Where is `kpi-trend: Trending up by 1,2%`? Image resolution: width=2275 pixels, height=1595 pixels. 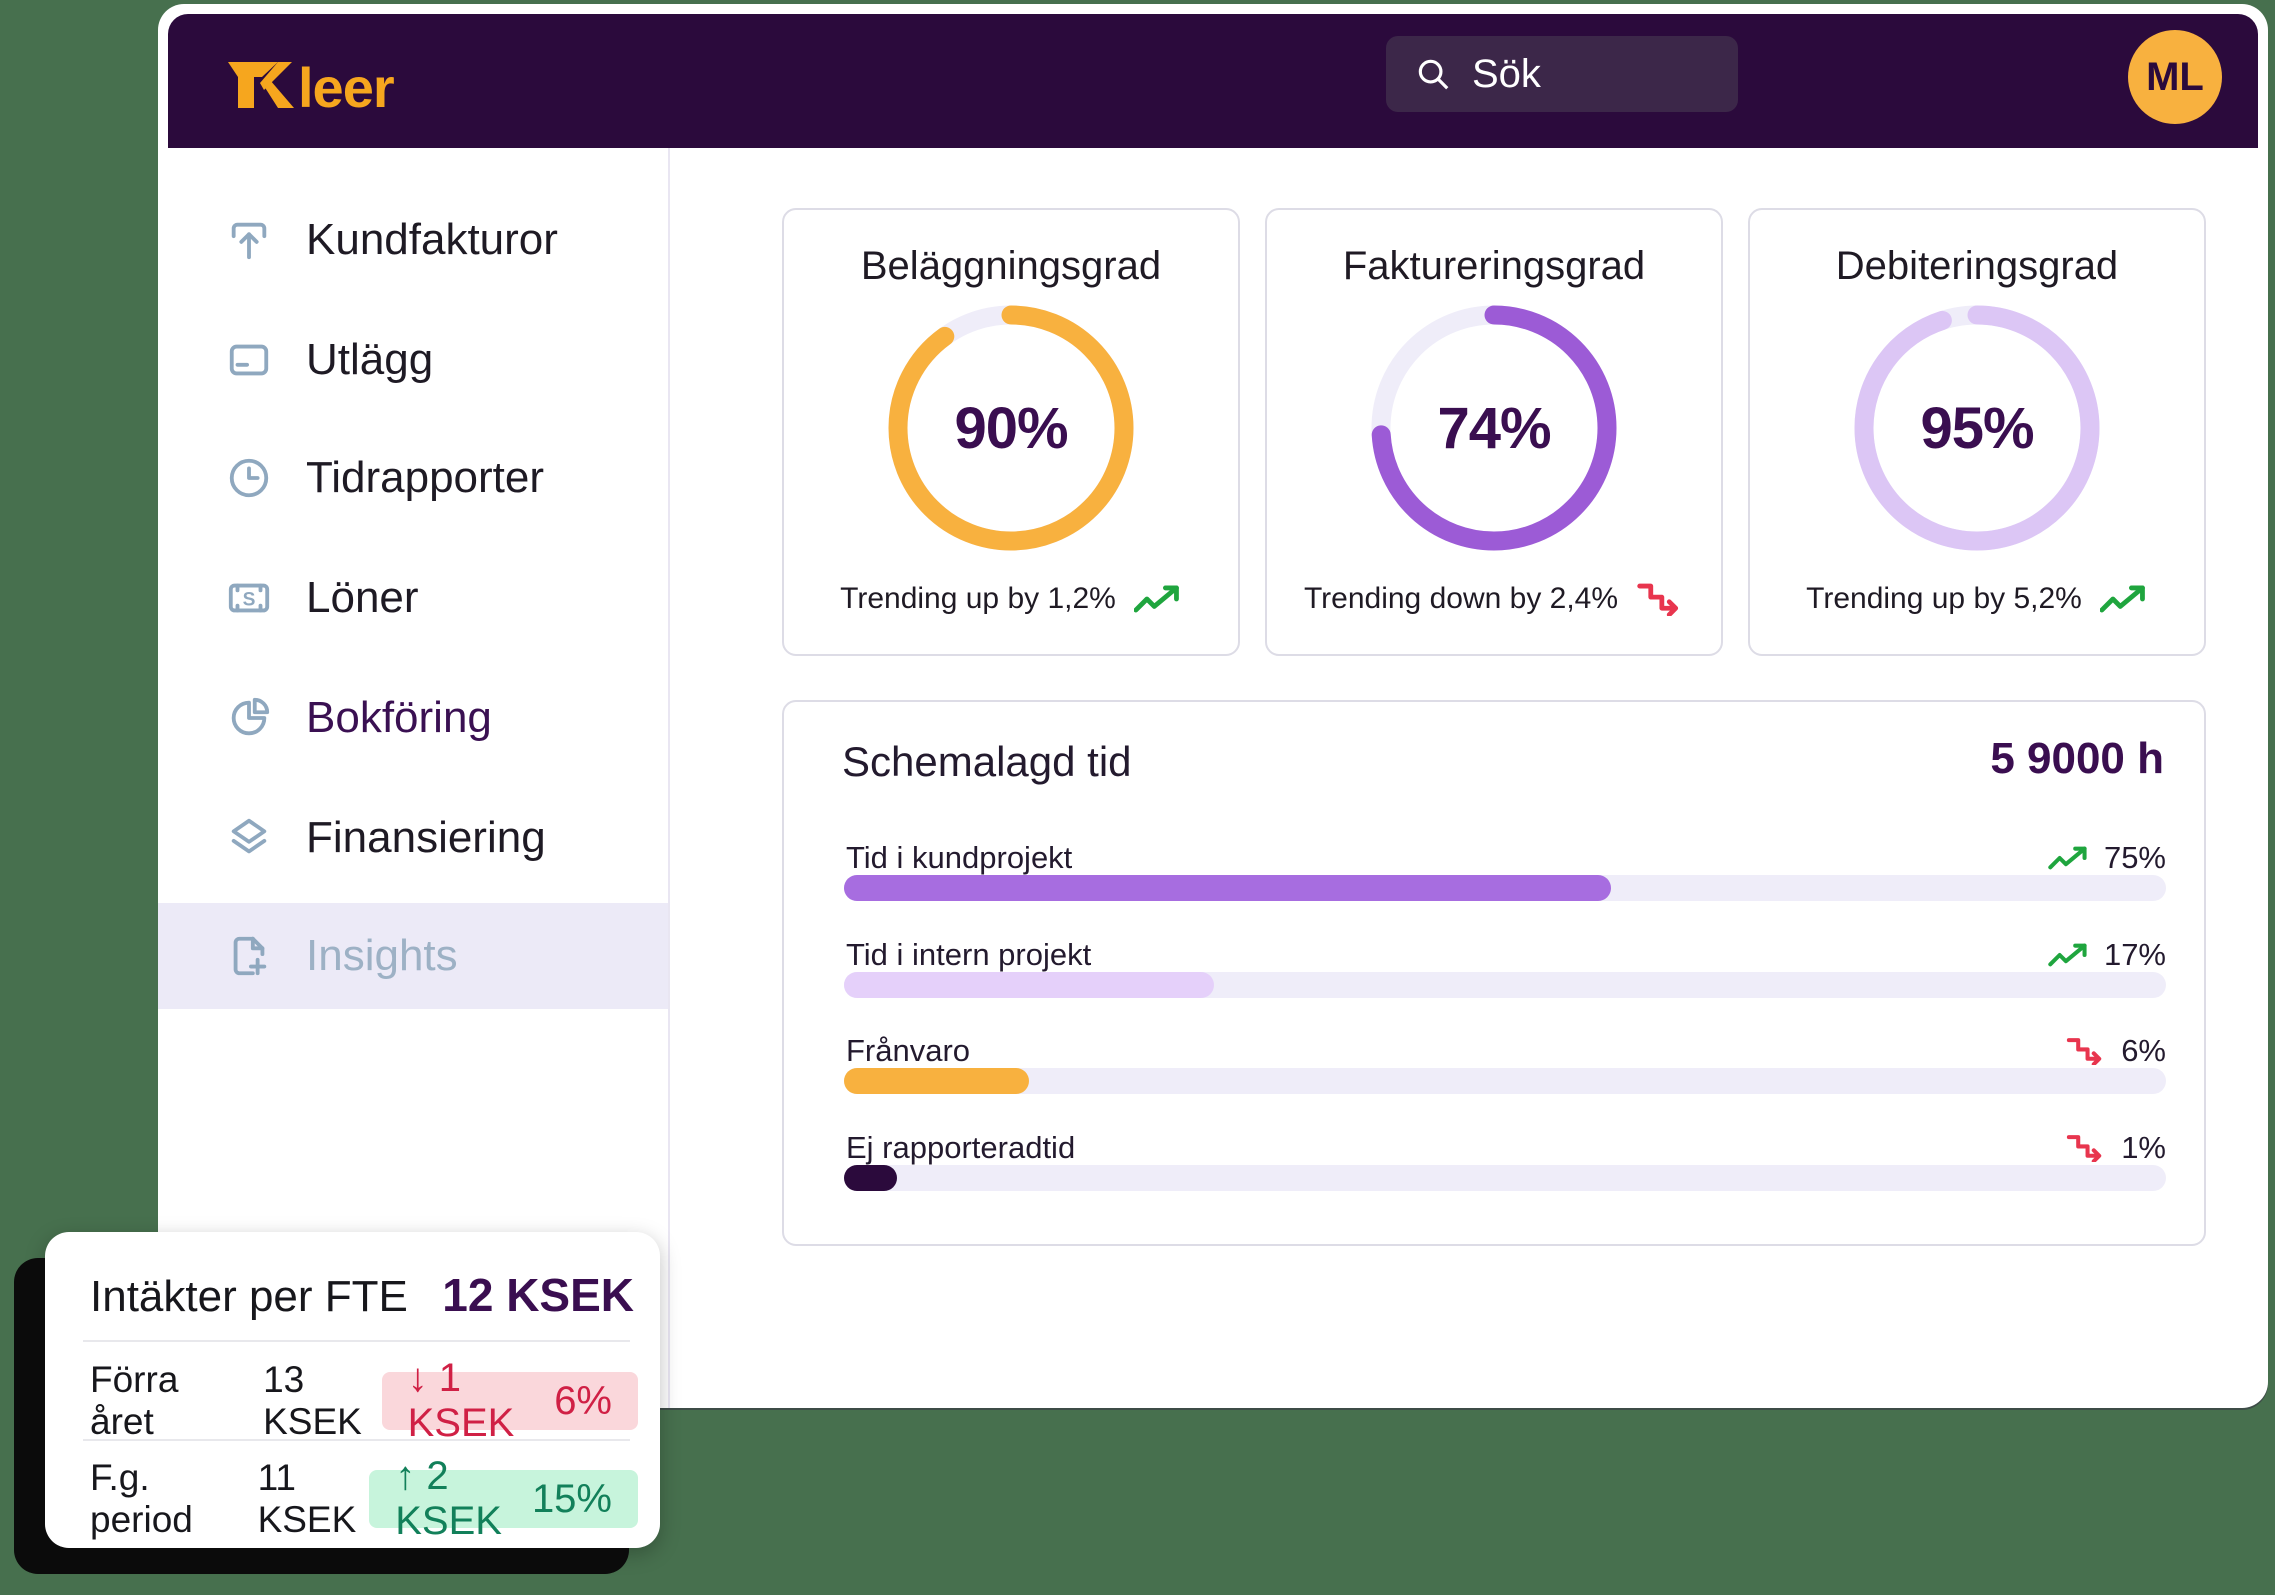 kpi-trend: Trending up by 1,2% is located at coordinates (1011, 599).